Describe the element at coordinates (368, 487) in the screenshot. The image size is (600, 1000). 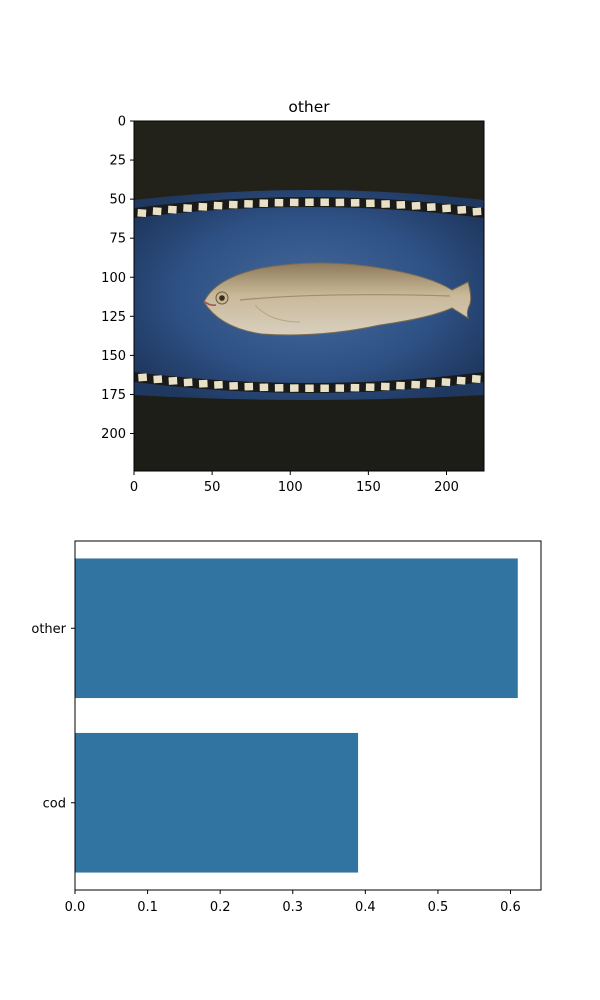
I see `image-x-tick-label: 150` at that location.